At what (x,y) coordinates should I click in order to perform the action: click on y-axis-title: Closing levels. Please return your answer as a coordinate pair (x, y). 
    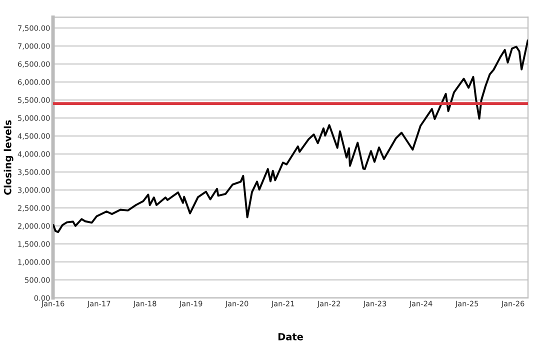
    Looking at the image, I should click on (9, 157).